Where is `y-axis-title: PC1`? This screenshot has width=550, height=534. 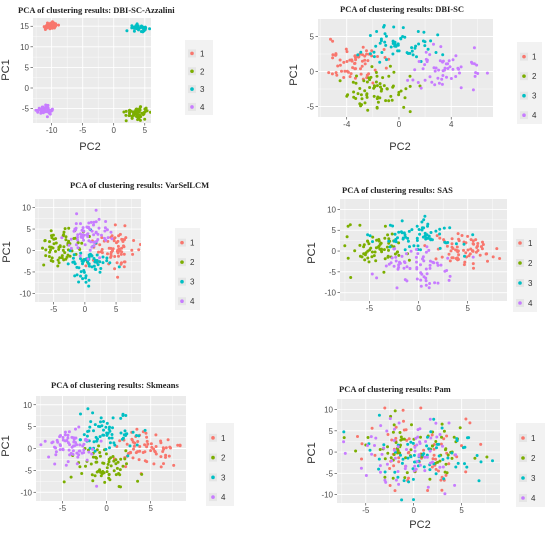 y-axis-title: PC1 is located at coordinates (7, 251).